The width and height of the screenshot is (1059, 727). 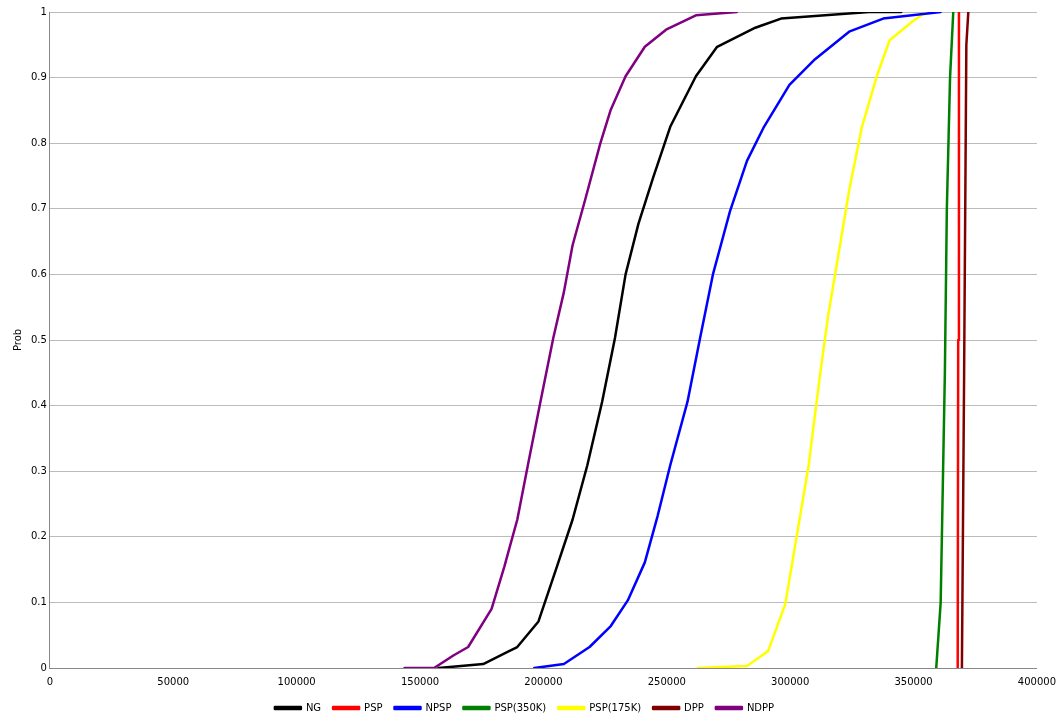 What do you see at coordinates (913, 681) in the screenshot?
I see `x-tick-label: 350000` at bounding box center [913, 681].